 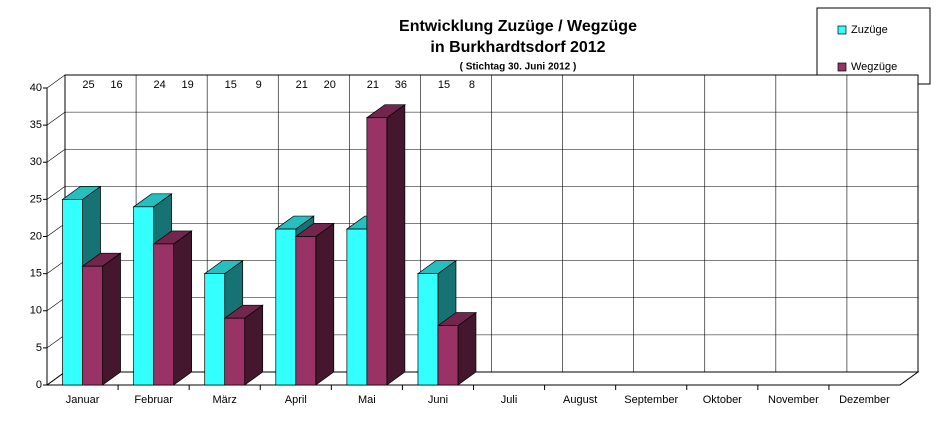 What do you see at coordinates (36, 199) in the screenshot?
I see `y-tick-label: 25` at bounding box center [36, 199].